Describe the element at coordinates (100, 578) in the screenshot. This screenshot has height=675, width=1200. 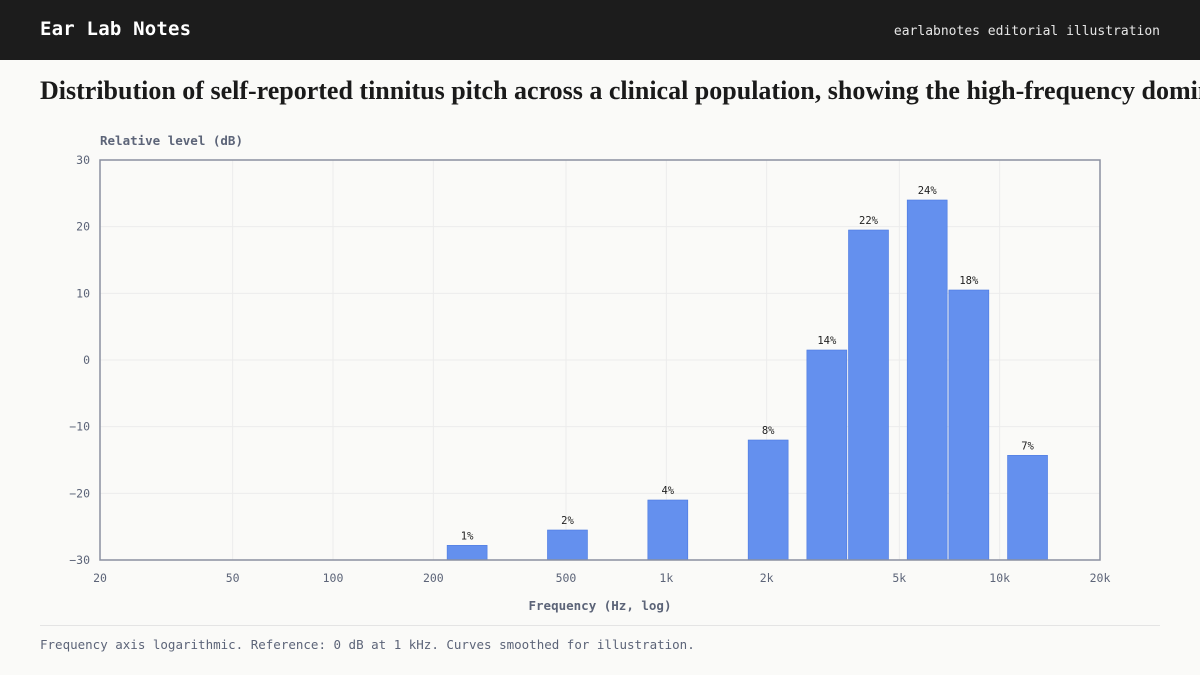
I see `x-tick-label: 20` at that location.